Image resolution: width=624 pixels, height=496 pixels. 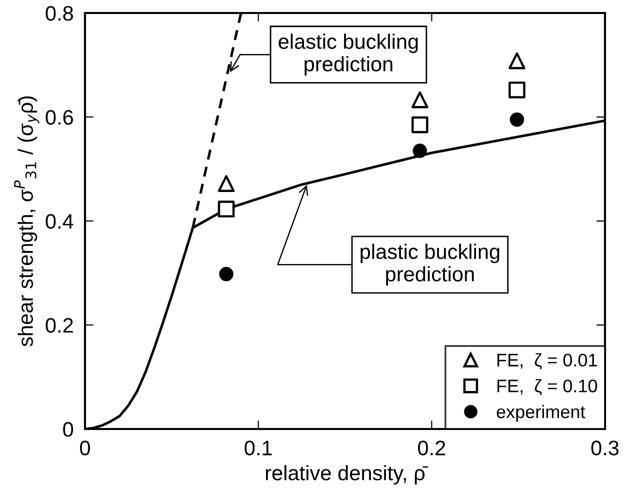 I want to click on y-tick-label: 0.2, so click(x=59, y=325).